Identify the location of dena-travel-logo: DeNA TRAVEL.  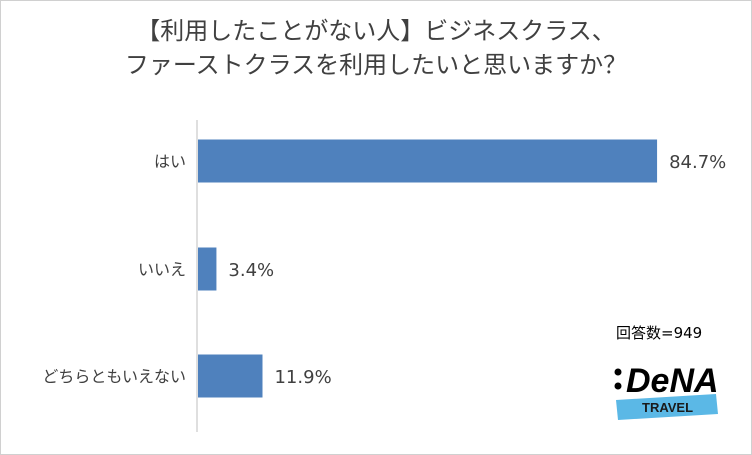
(666, 391).